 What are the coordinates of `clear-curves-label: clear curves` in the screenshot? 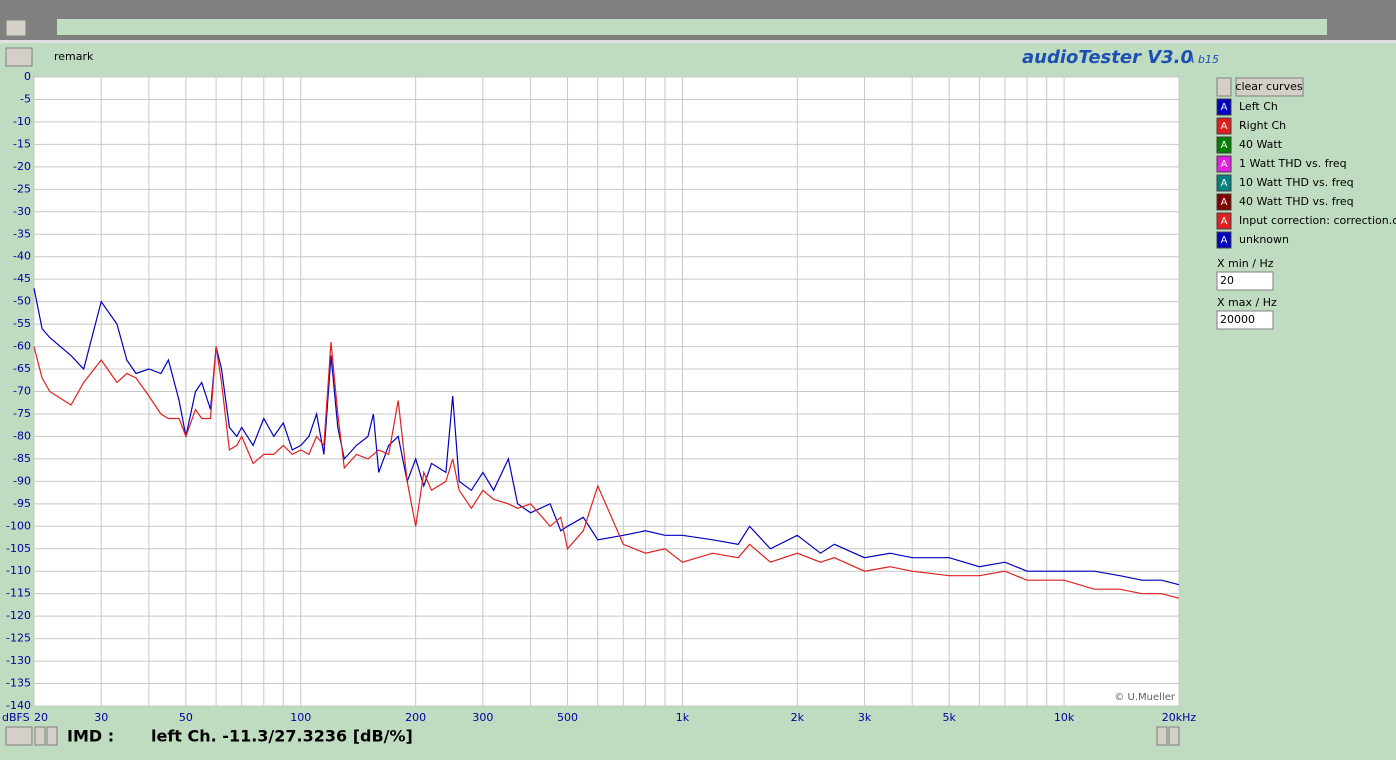 It's located at (1268, 86).